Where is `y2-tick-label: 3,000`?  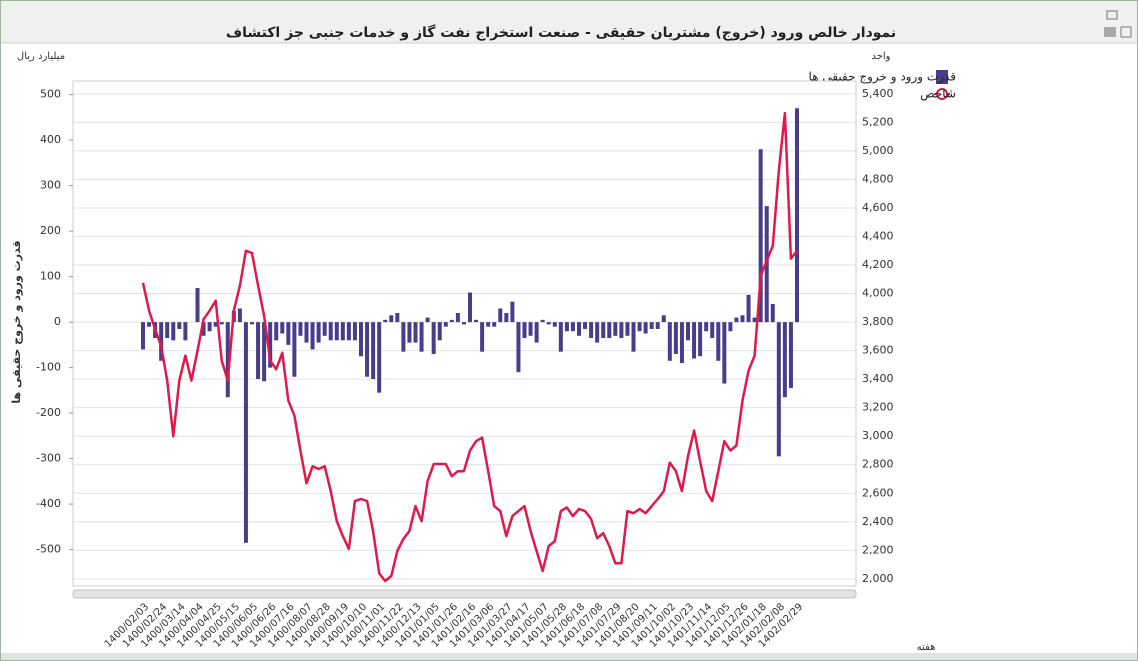
y2-tick-label: 3,000 is located at coordinates (878, 435).